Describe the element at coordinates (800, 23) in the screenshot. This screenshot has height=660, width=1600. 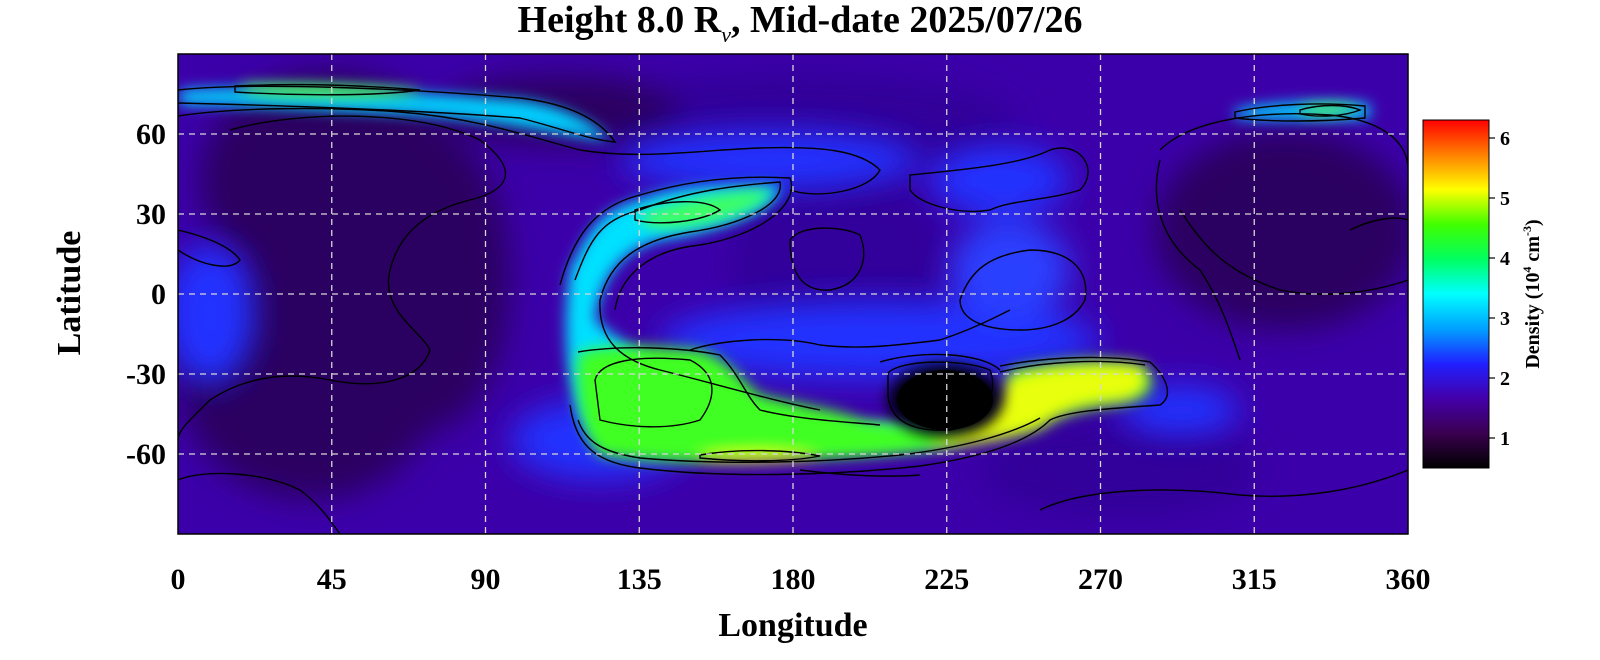
I see `chart-title: Height 8.0 Rν, Mid-date 2025/07/26` at that location.